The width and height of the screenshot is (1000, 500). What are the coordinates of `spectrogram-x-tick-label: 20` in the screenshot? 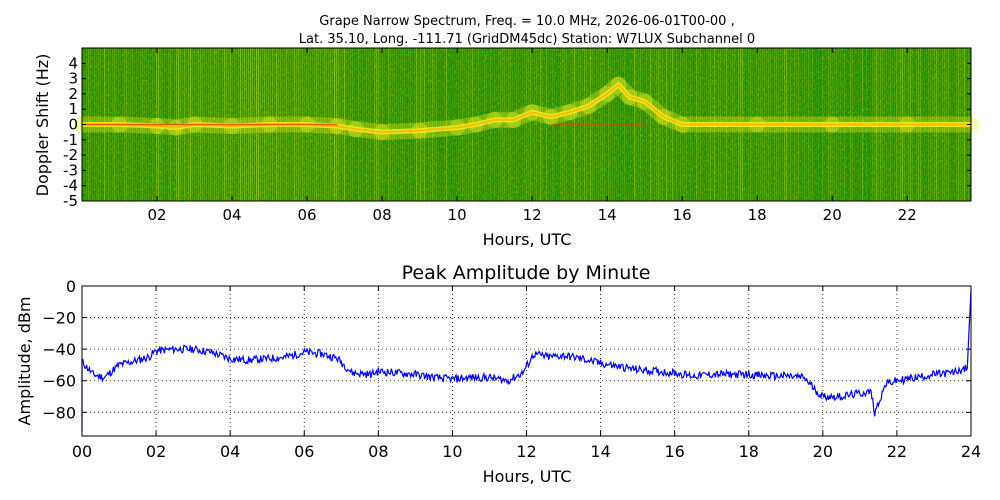 It's located at (832, 215).